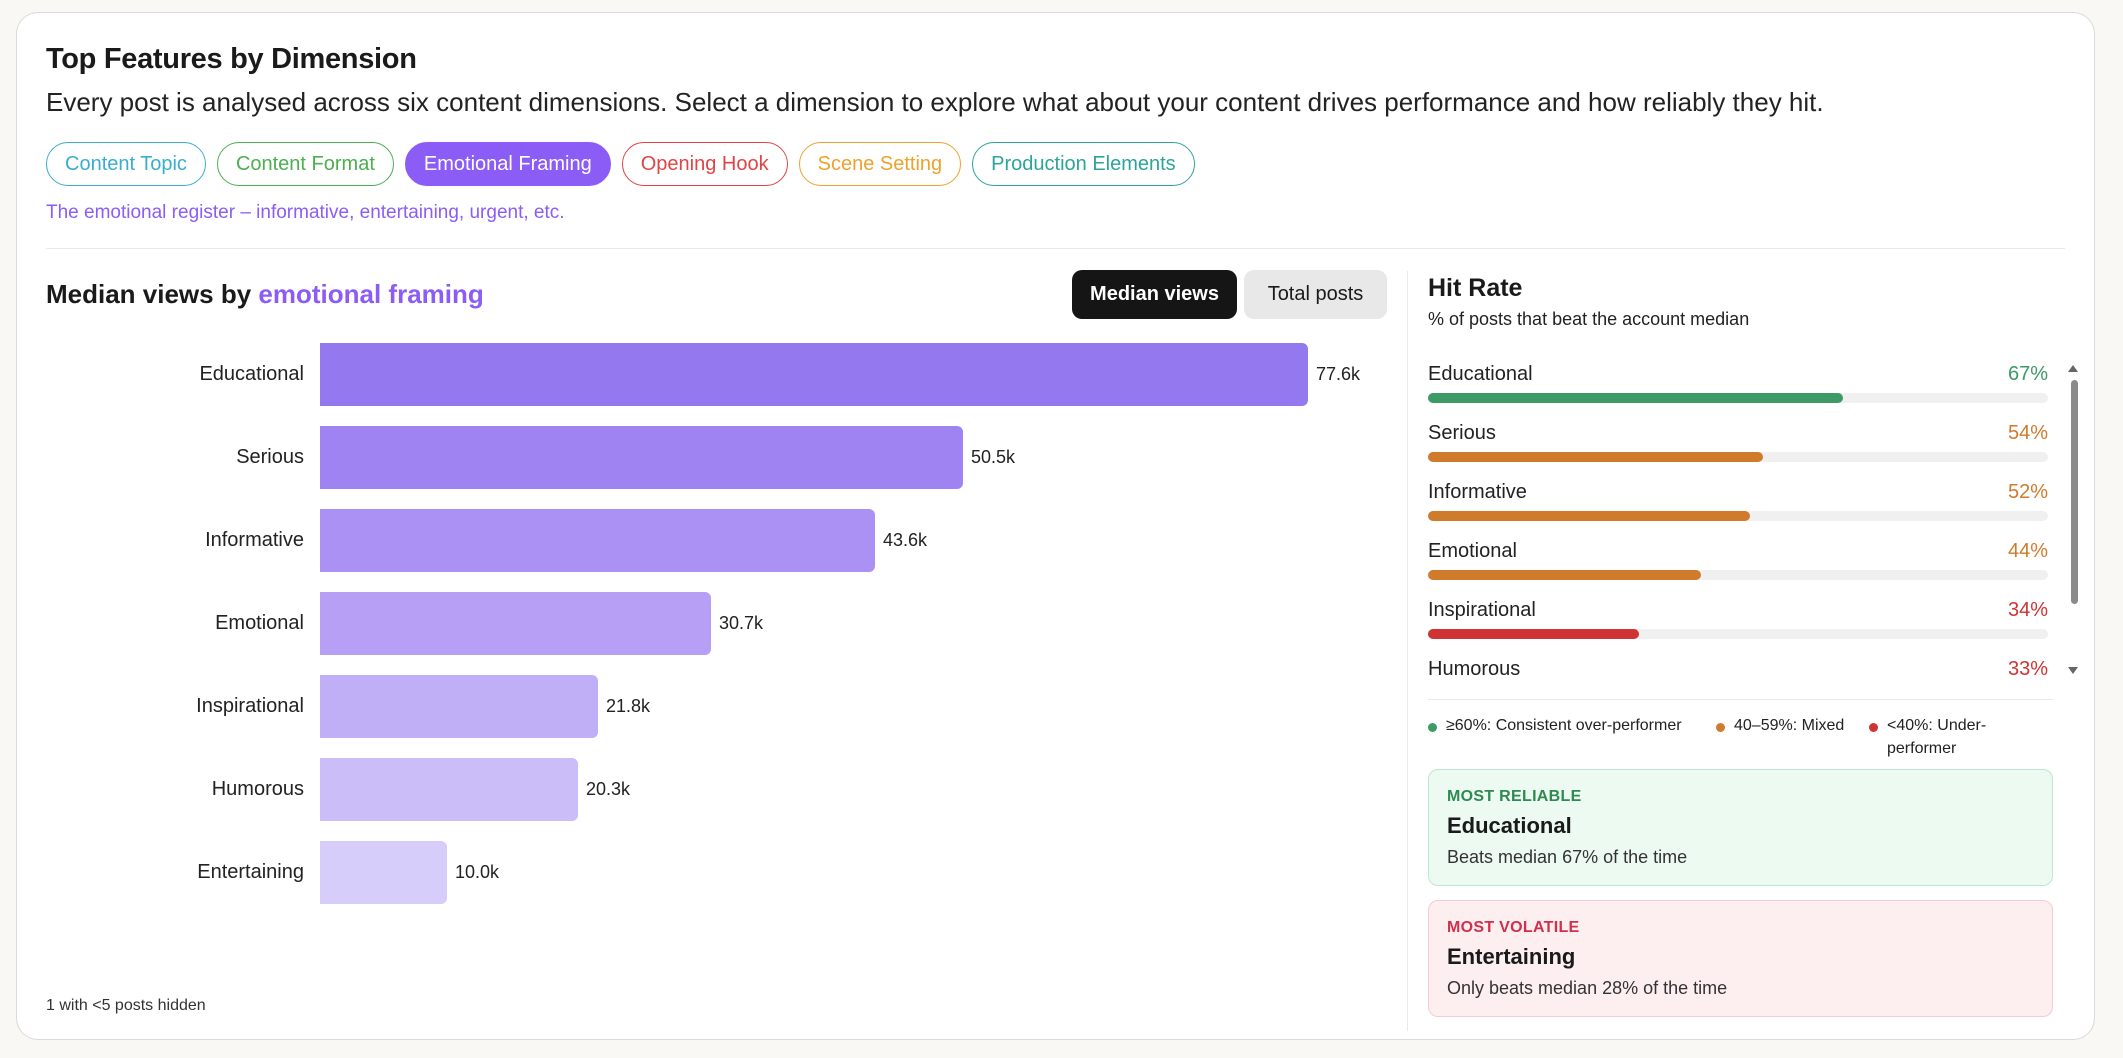  What do you see at coordinates (704, 164) in the screenshot?
I see `pill-opening-hook: Opening Hook` at bounding box center [704, 164].